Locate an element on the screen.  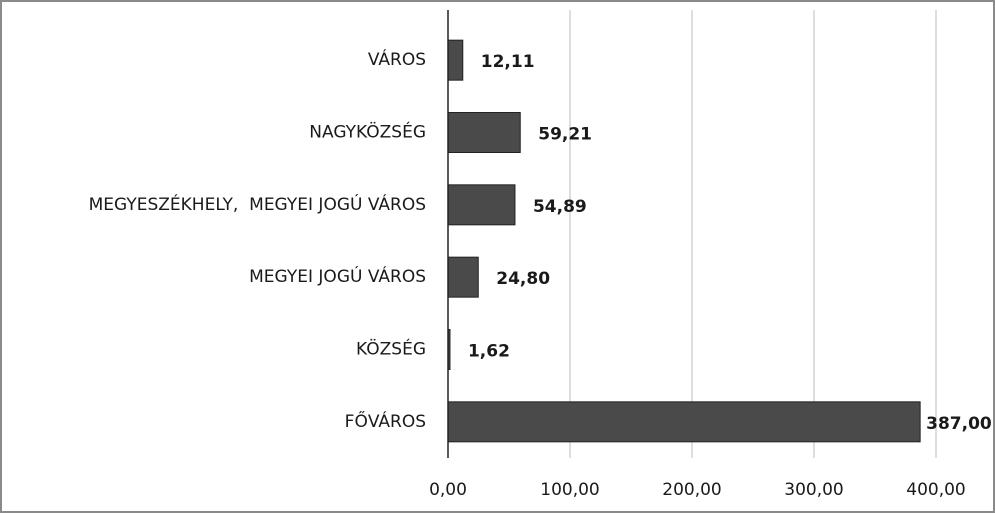
x-tick-label: 200,00 is located at coordinates (691, 490).